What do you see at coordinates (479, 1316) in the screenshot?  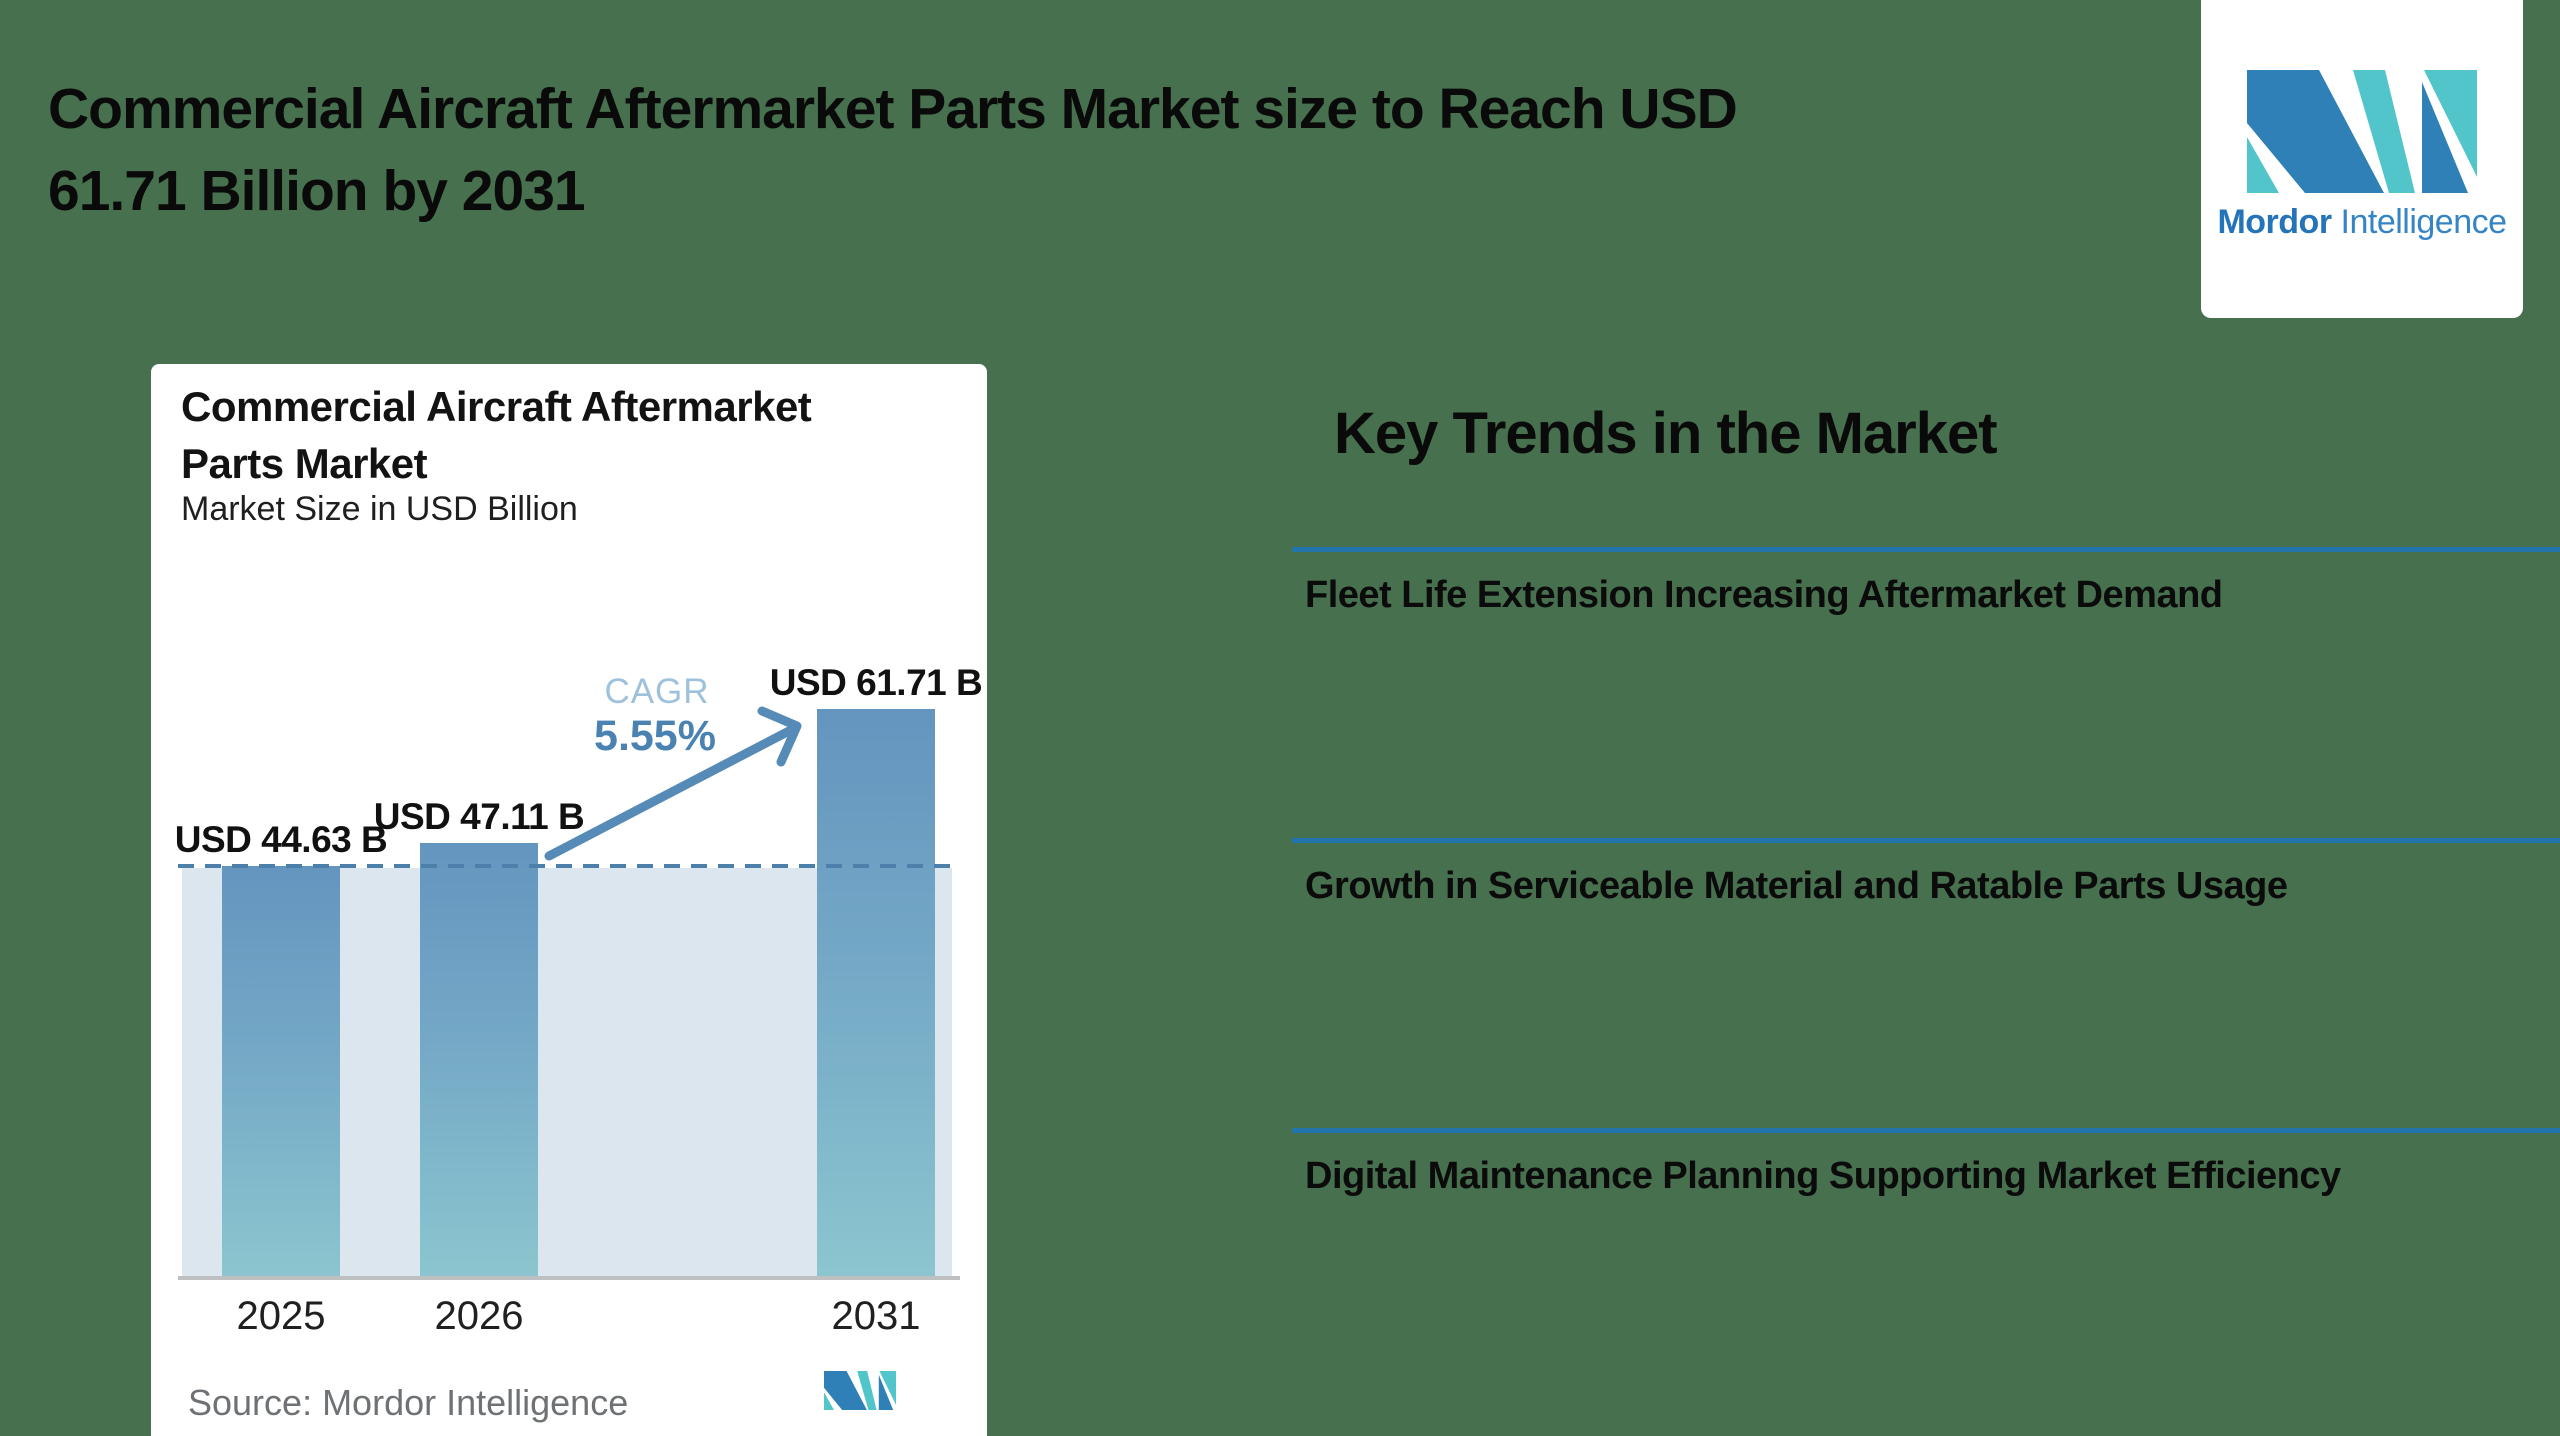 I see `x-axis-tick-label: 2026` at bounding box center [479, 1316].